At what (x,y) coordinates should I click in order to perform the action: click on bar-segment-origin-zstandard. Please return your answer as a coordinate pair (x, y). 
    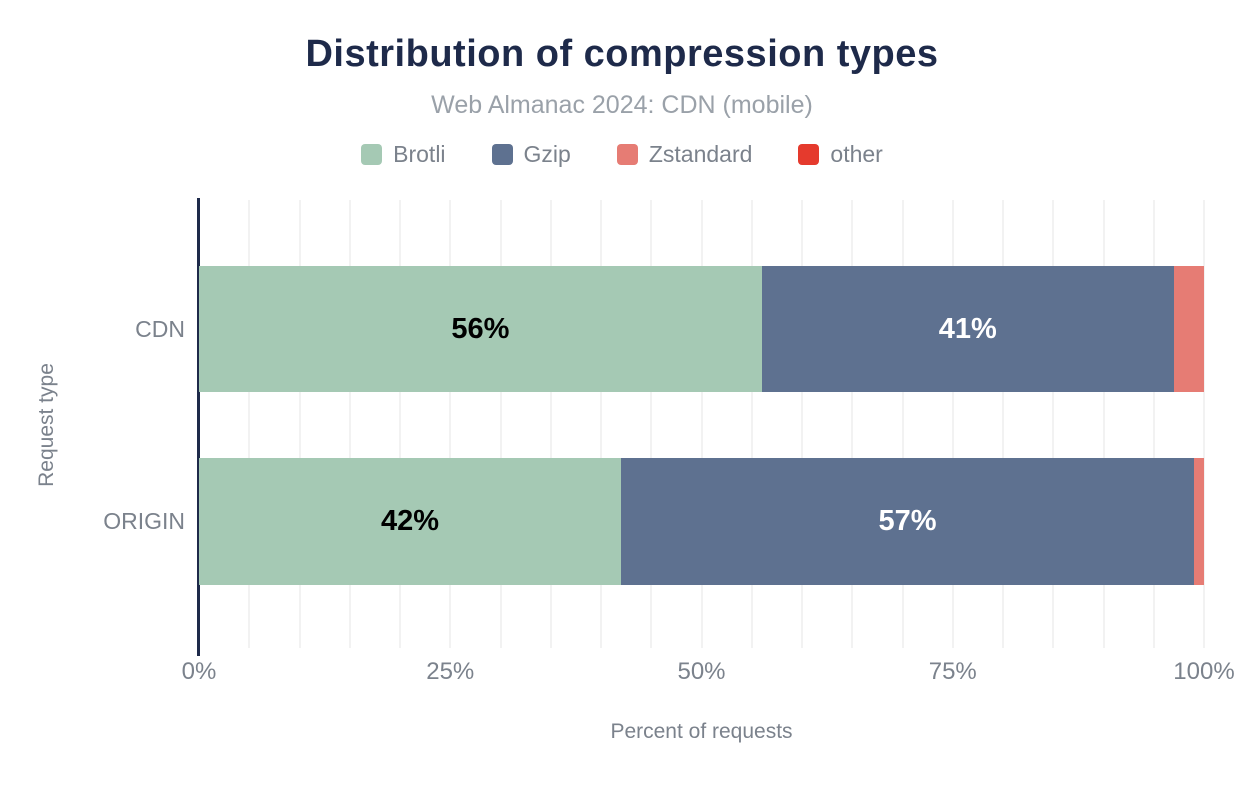
    Looking at the image, I should click on (1198, 521).